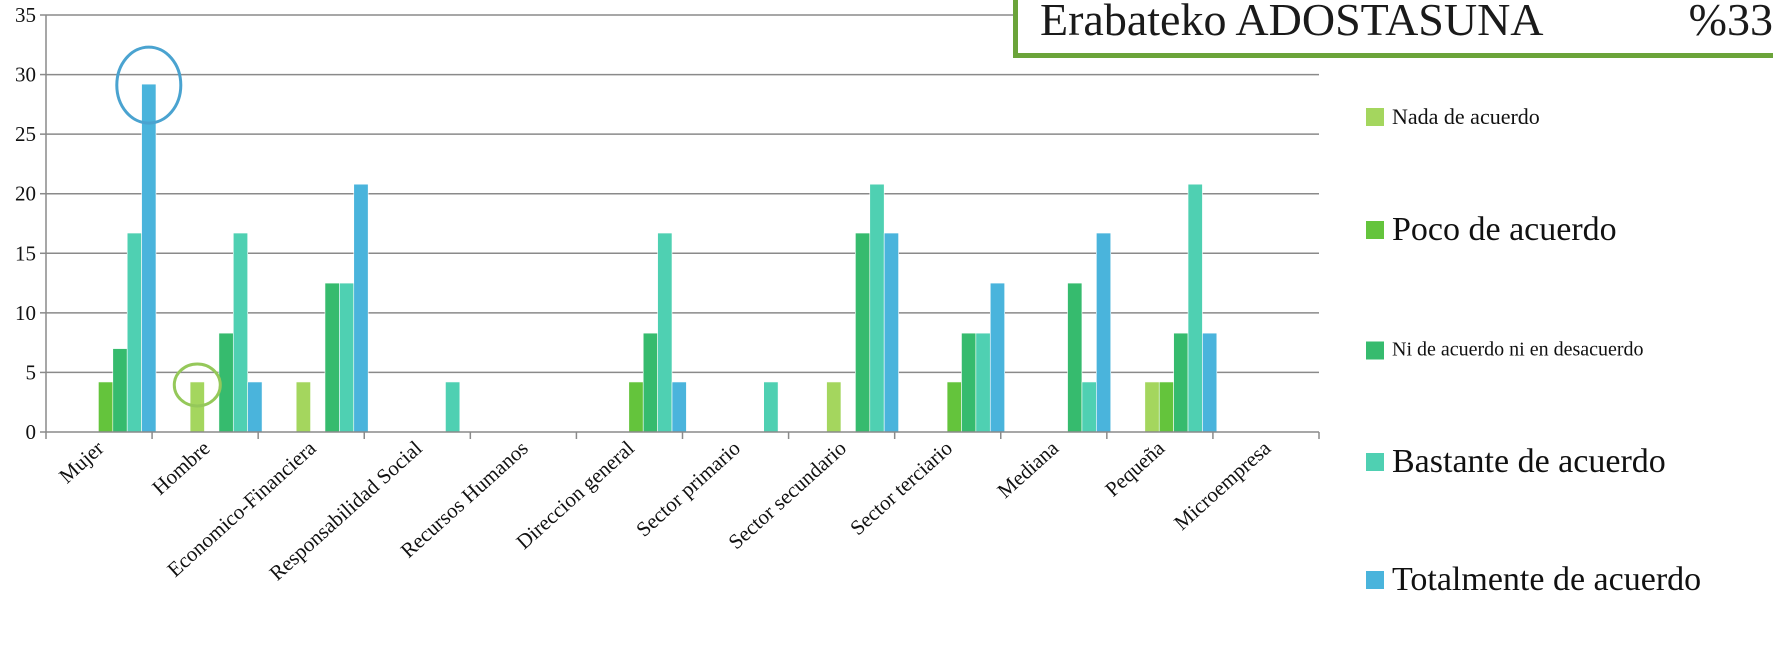 Image resolution: width=1774 pixels, height=650 pixels. I want to click on legend-item: Nada de acuerdo, so click(1453, 117).